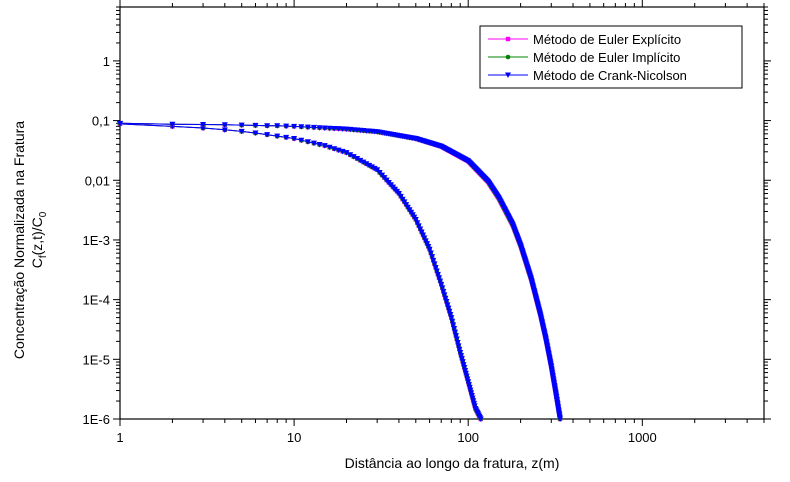 This screenshot has height=482, width=790. What do you see at coordinates (106, 61) in the screenshot?
I see `y-tick-label: 1` at bounding box center [106, 61].